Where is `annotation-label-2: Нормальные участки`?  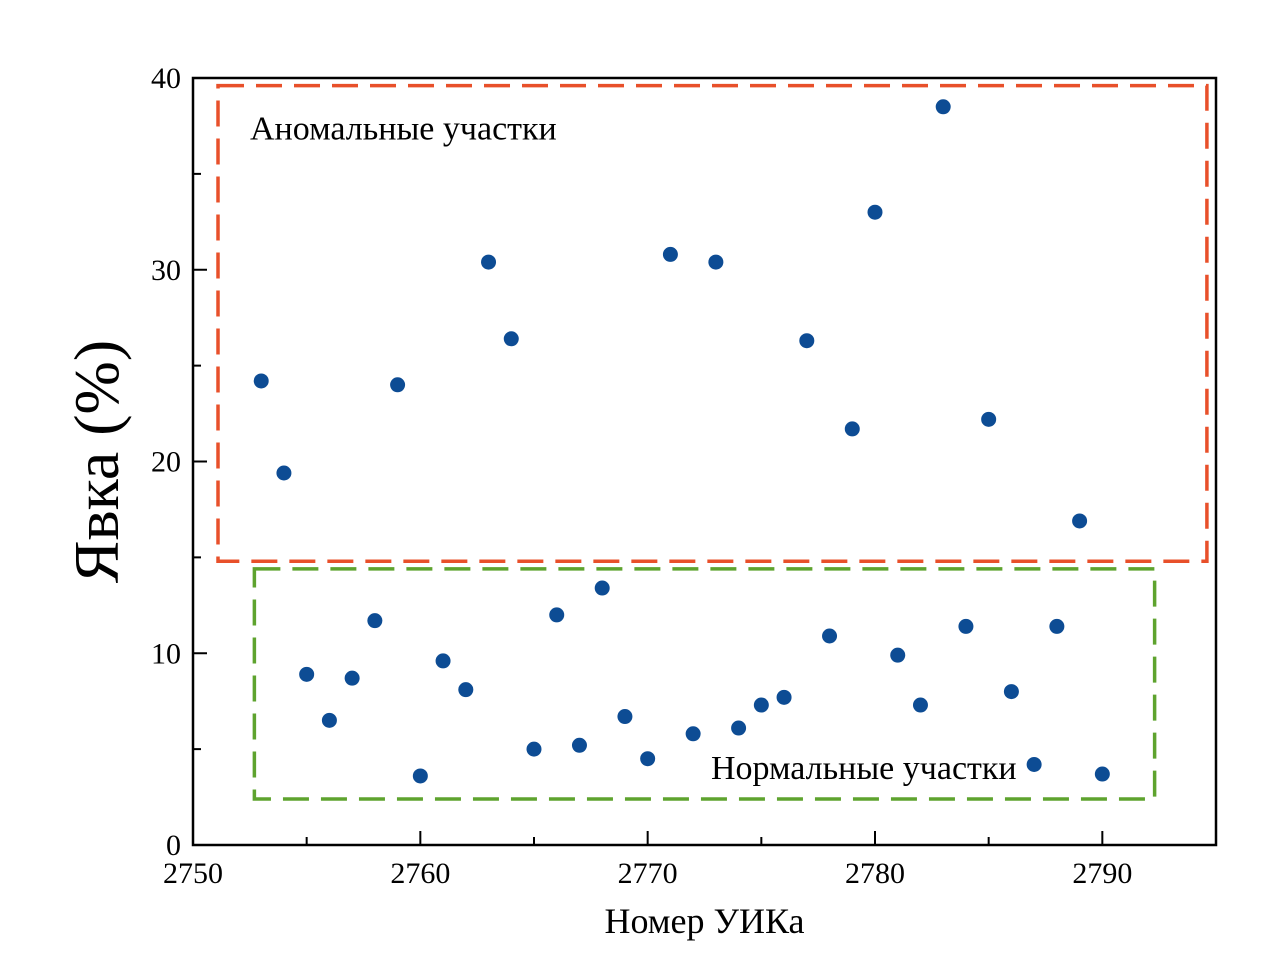
annotation-label-2: Нормальные участки is located at coordinates (864, 768).